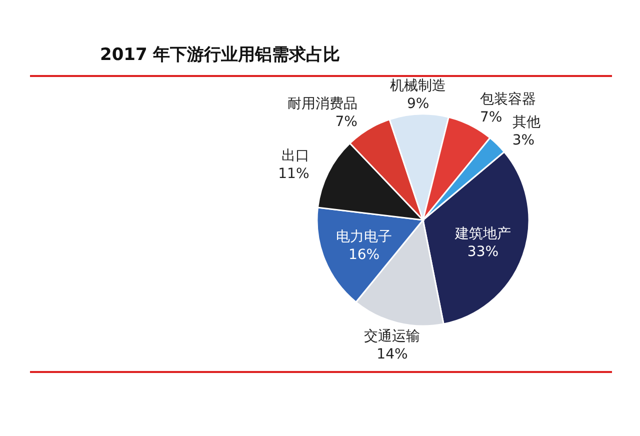  Describe the element at coordinates (482, 234) in the screenshot. I see `slice-label: 建筑地产` at that location.